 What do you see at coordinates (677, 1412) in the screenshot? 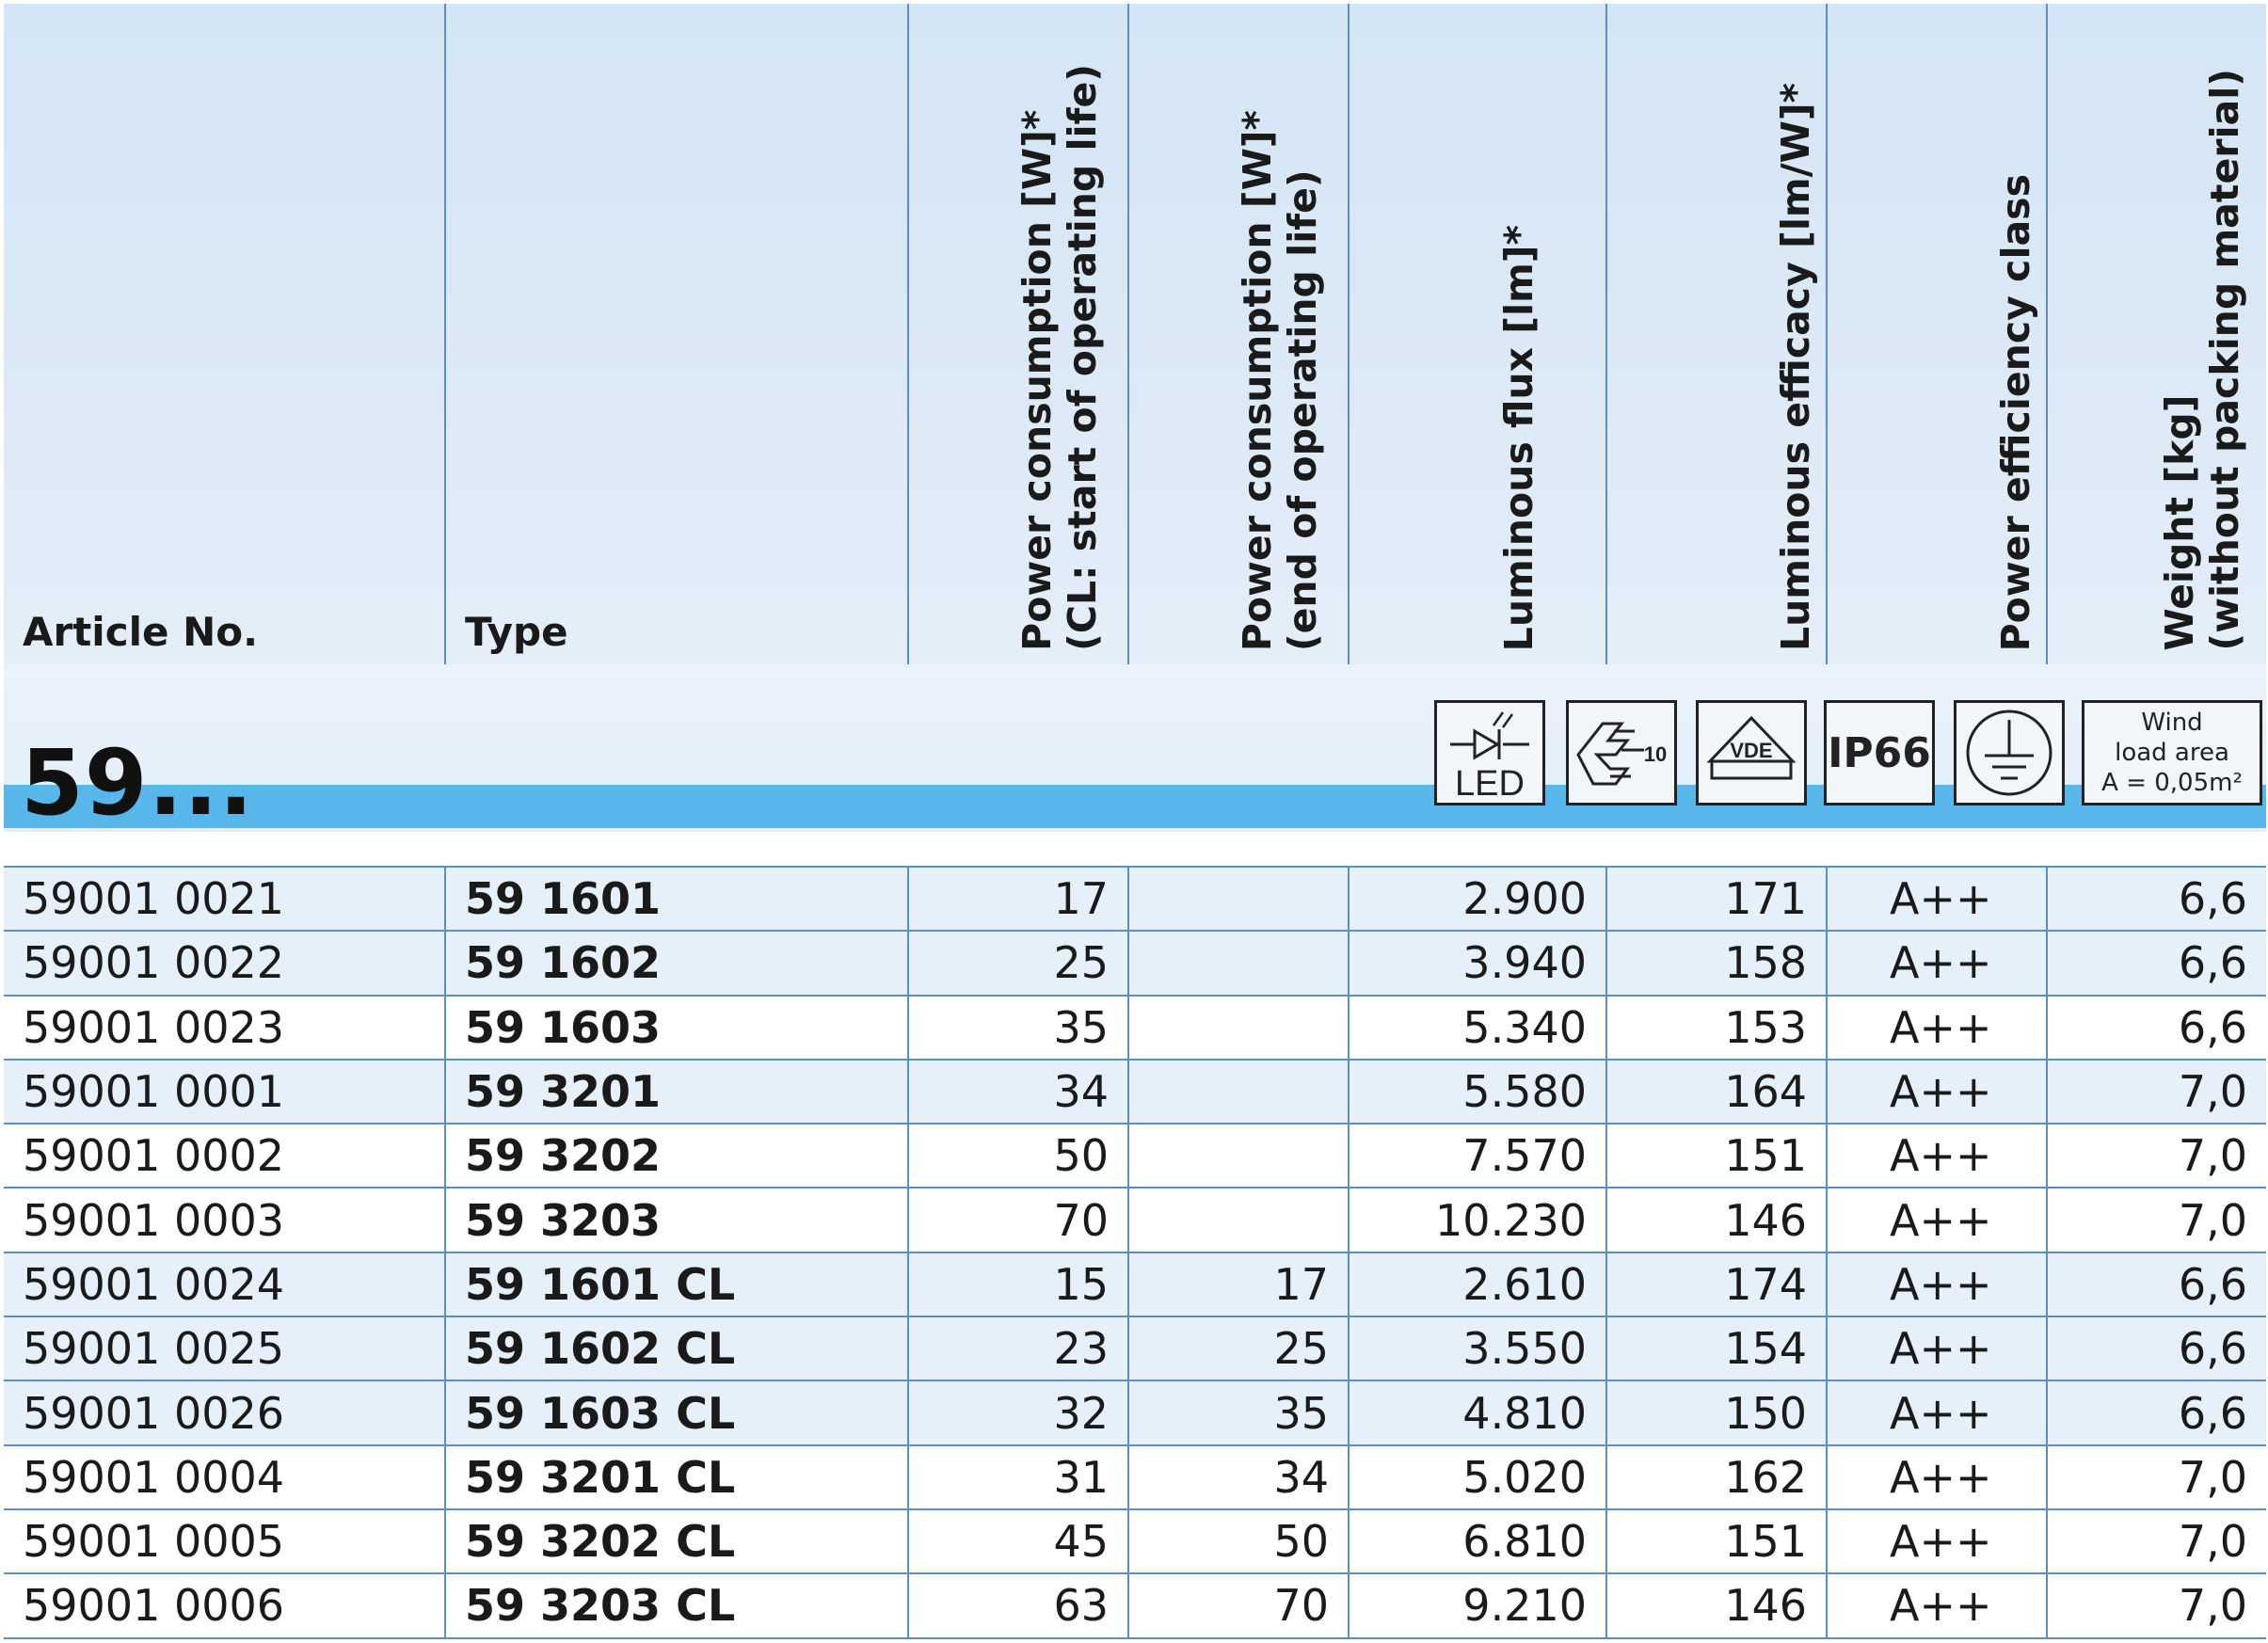
I see `cell-type: 59 1603 CL` at bounding box center [677, 1412].